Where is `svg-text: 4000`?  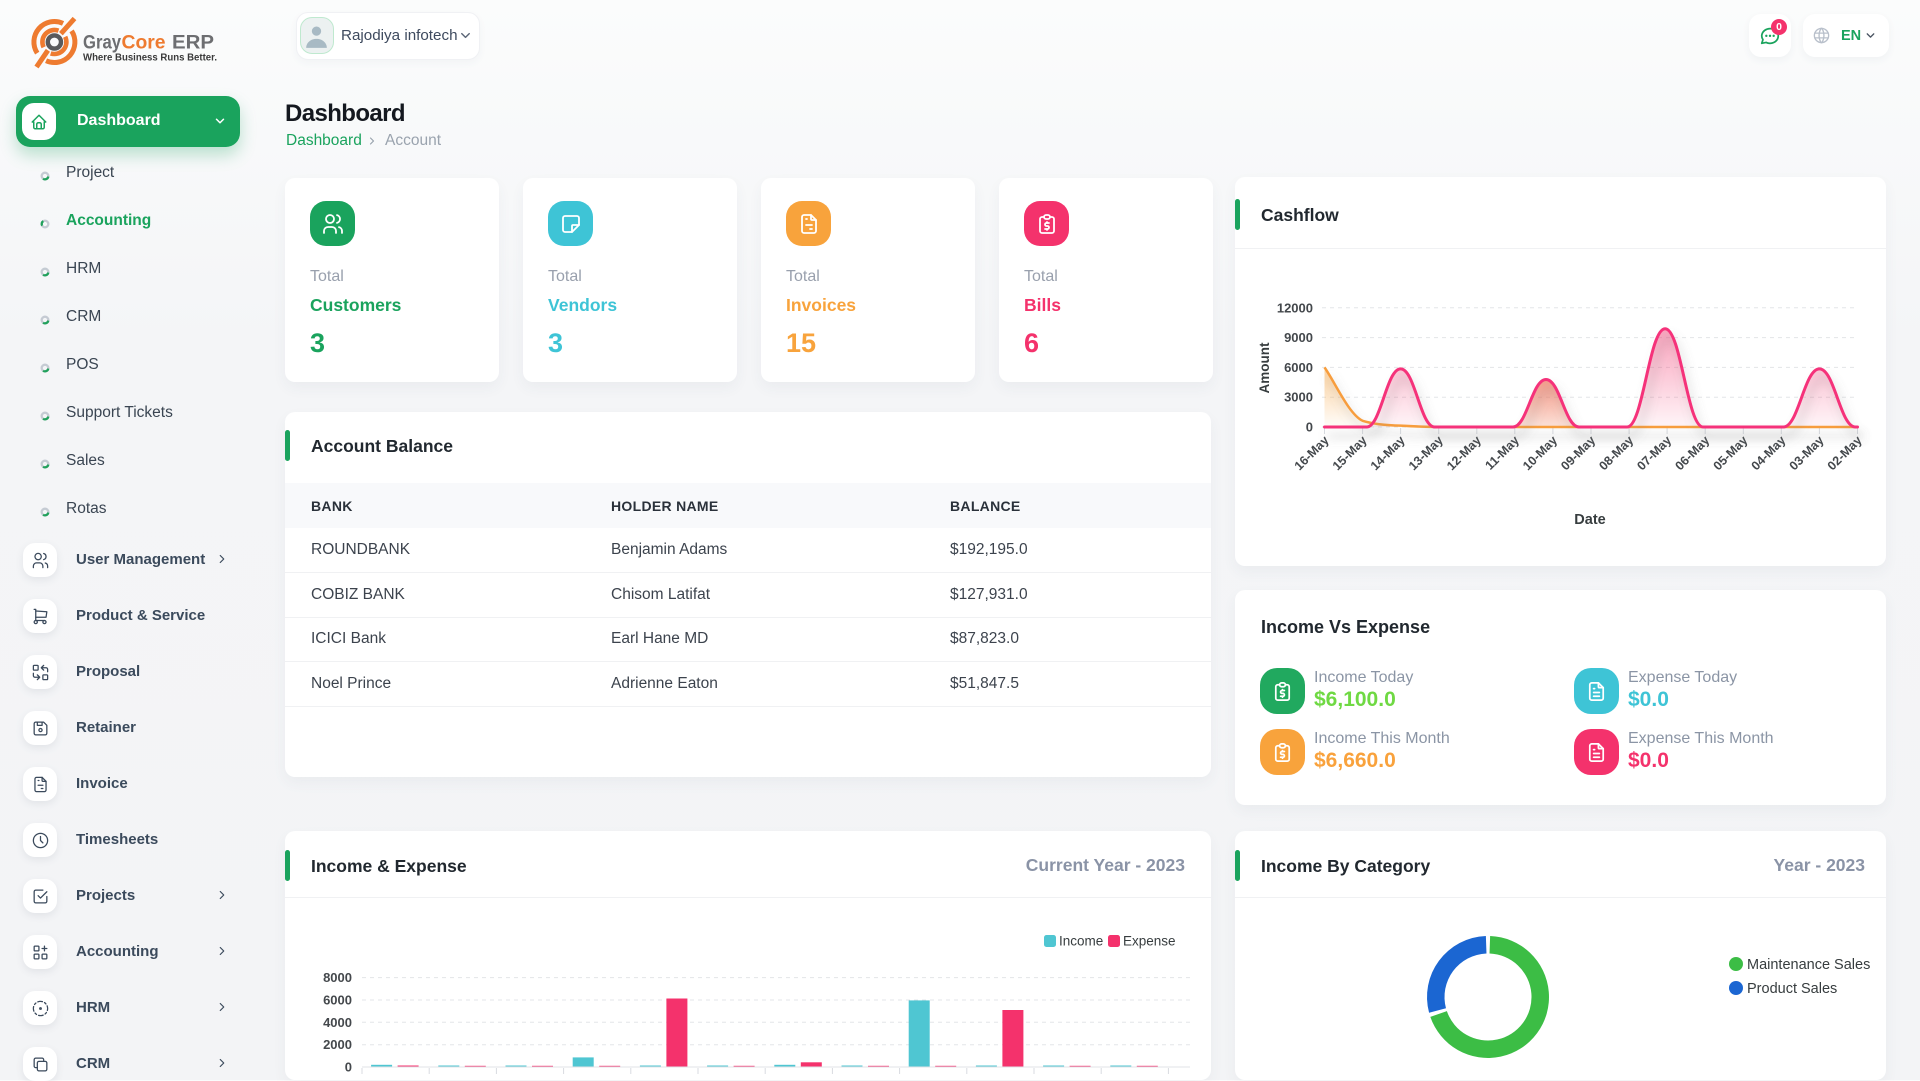 svg-text: 4000 is located at coordinates (337, 1022).